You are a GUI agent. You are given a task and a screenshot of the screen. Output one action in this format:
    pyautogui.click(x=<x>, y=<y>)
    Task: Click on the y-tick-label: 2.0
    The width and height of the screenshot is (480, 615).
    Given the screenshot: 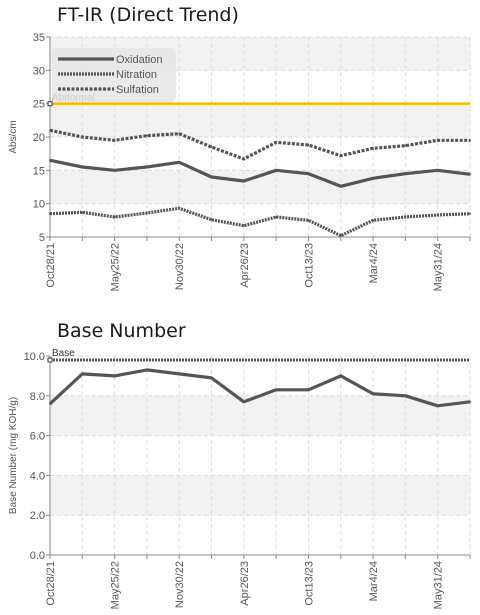 What is the action you would take?
    pyautogui.click(x=37, y=516)
    